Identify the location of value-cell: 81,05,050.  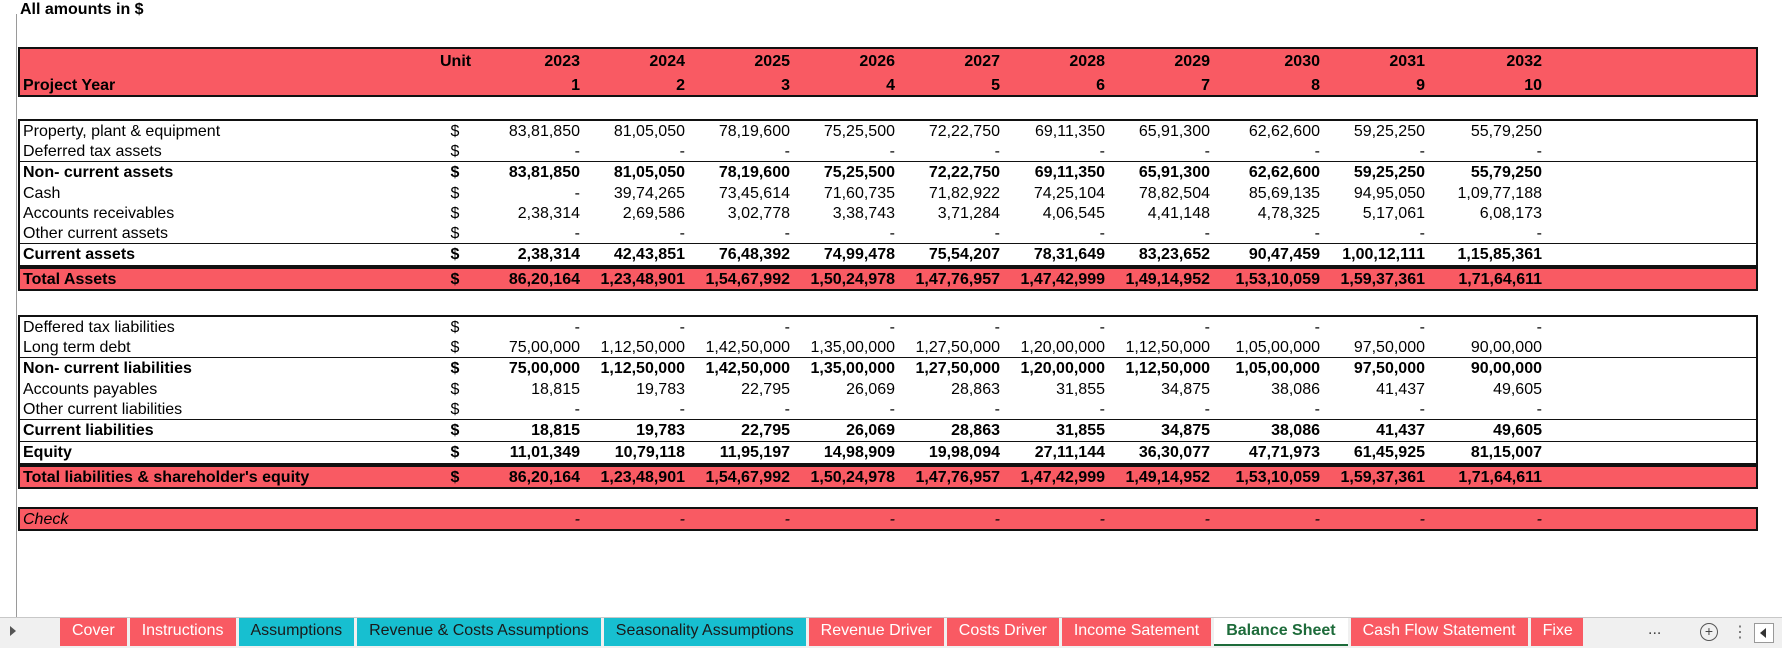
(649, 131).